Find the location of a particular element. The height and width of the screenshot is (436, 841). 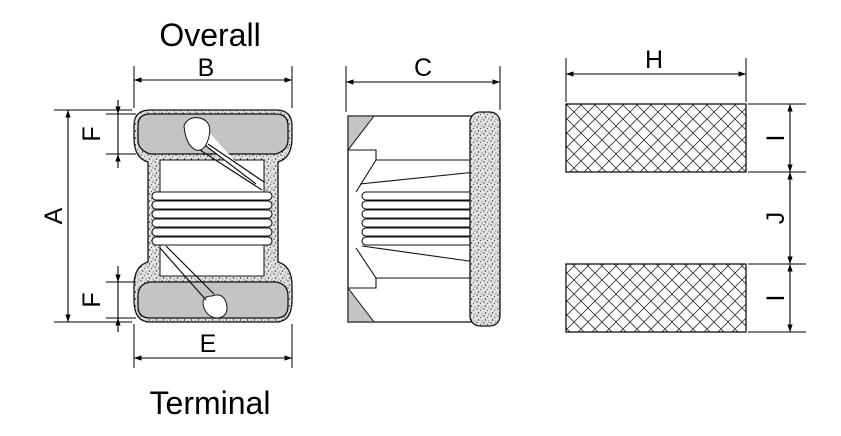

dim-label-I-top: I is located at coordinates (776, 138).